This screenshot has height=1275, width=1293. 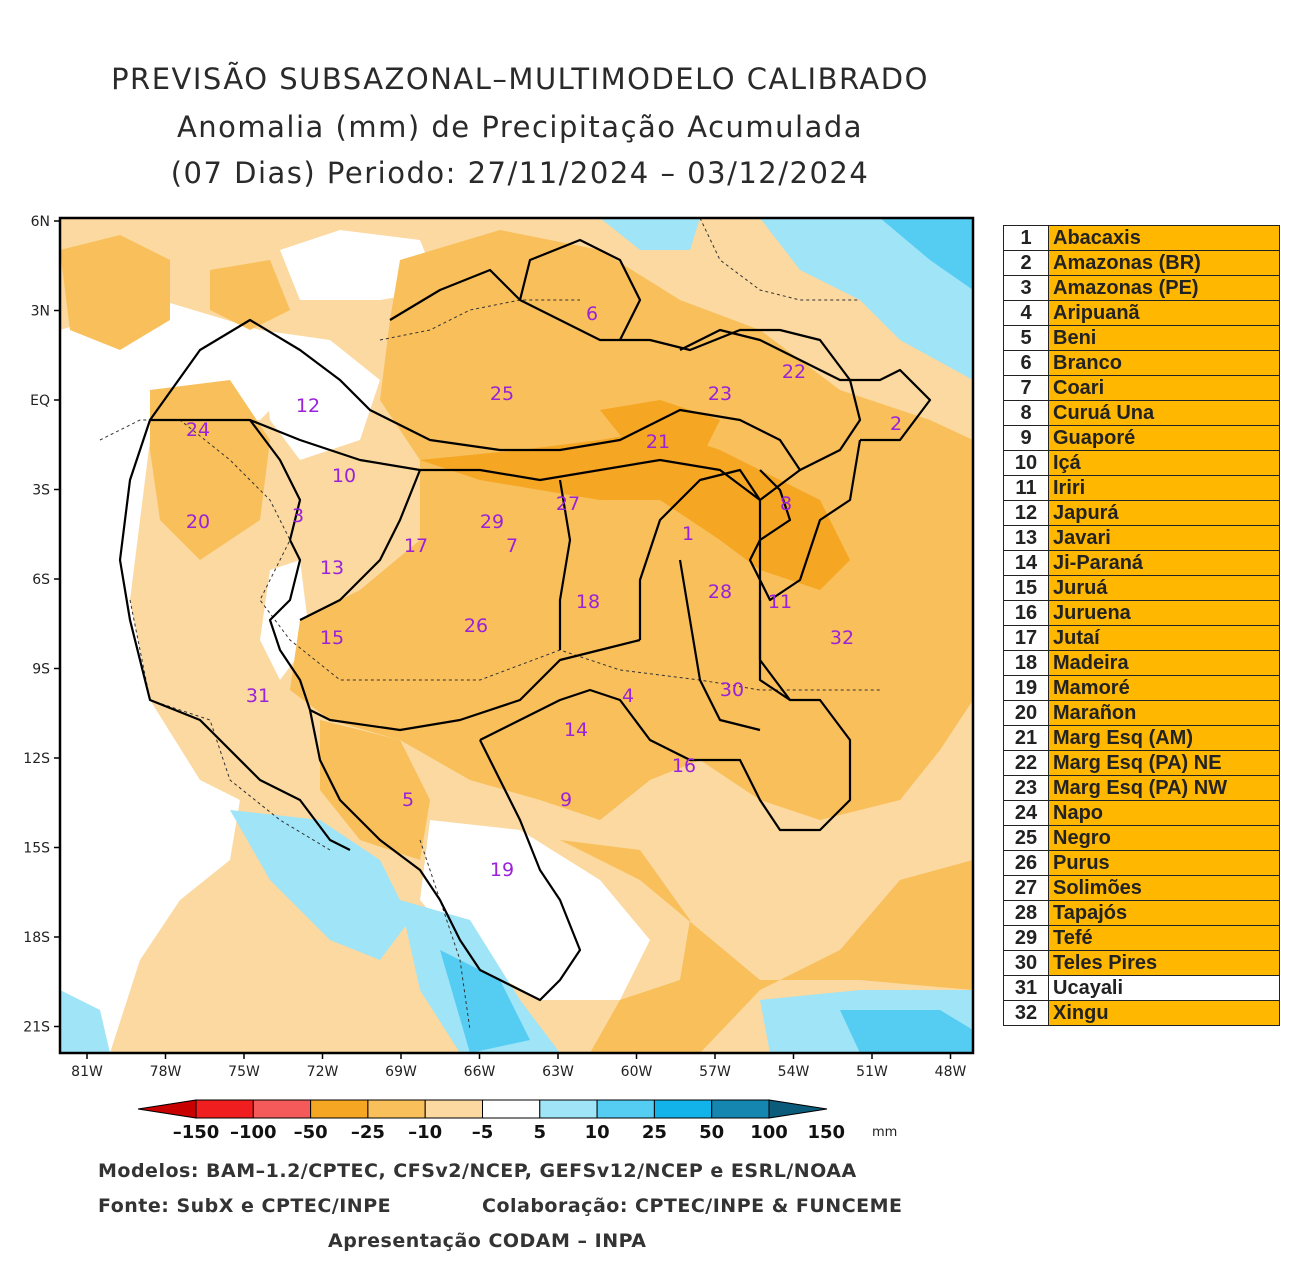 I want to click on basin-label-6: 6, so click(x=592, y=314).